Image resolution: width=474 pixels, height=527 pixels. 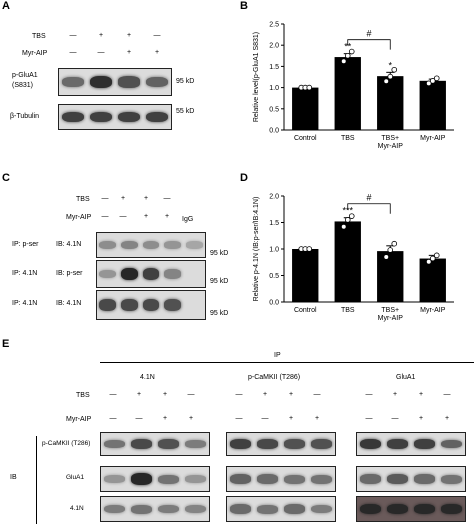 What do you see at coordinates (75, 477) in the screenshot?
I see `row-label: GluA1` at bounding box center [75, 477].